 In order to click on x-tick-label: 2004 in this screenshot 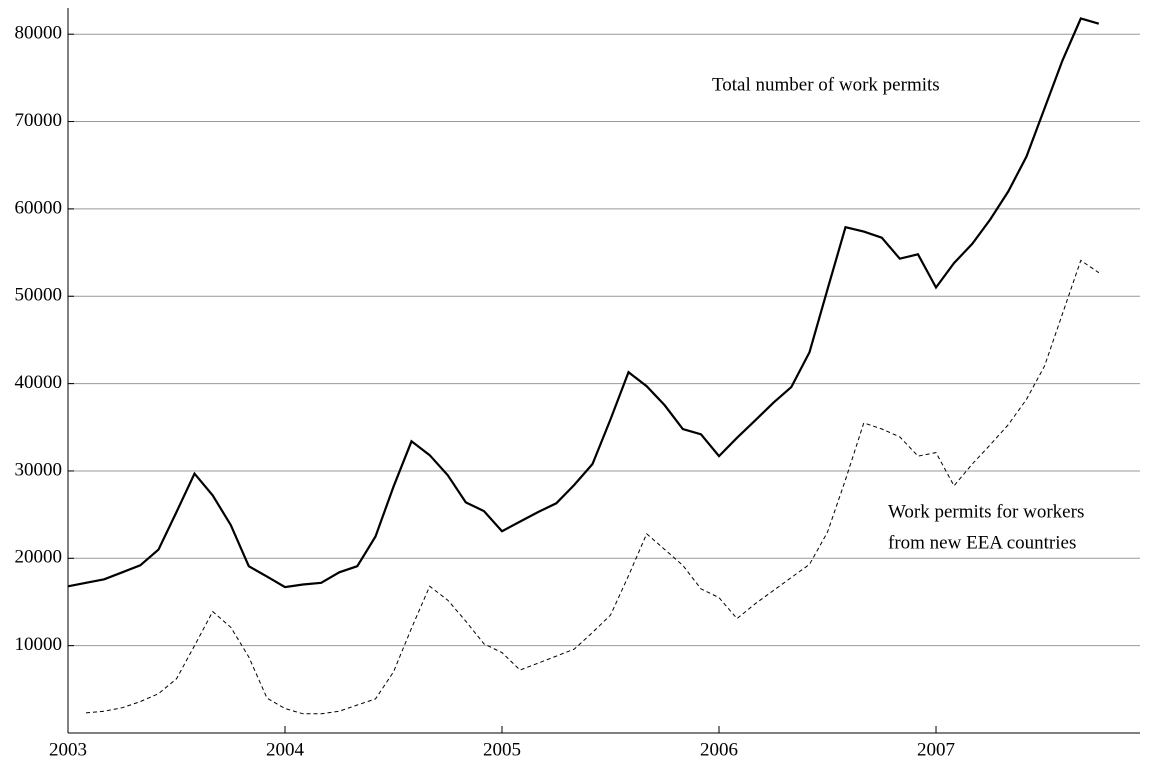, I will do `click(285, 749)`.